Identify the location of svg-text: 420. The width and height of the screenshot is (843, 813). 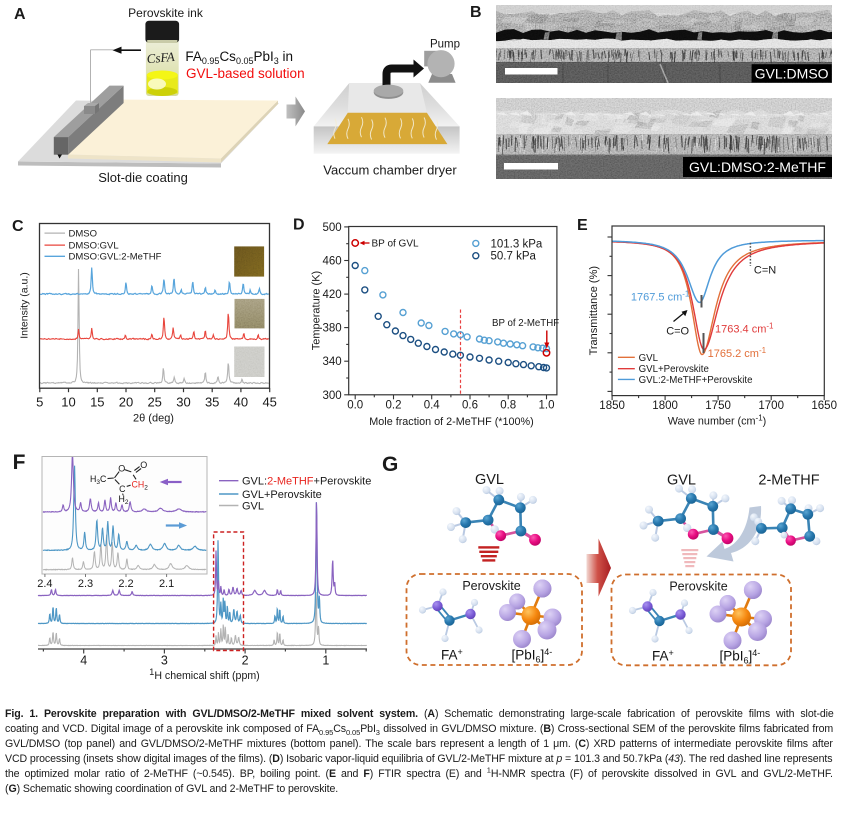
(332, 295).